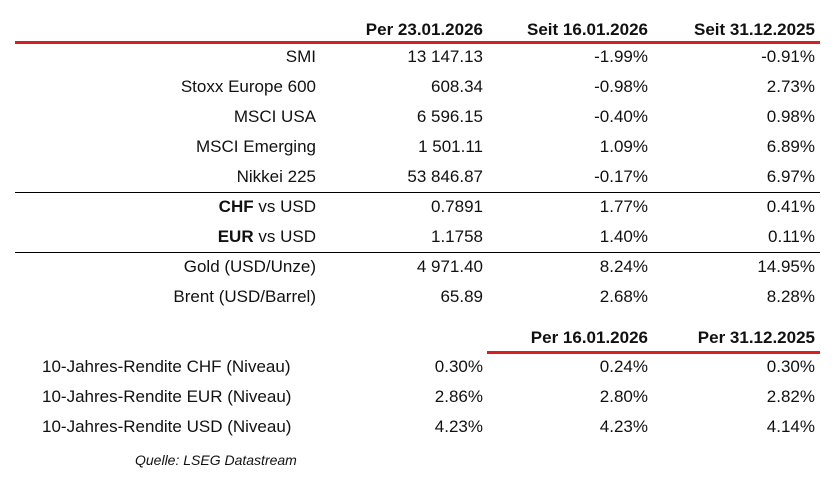  I want to click on cell: 2.80%, so click(623, 396).